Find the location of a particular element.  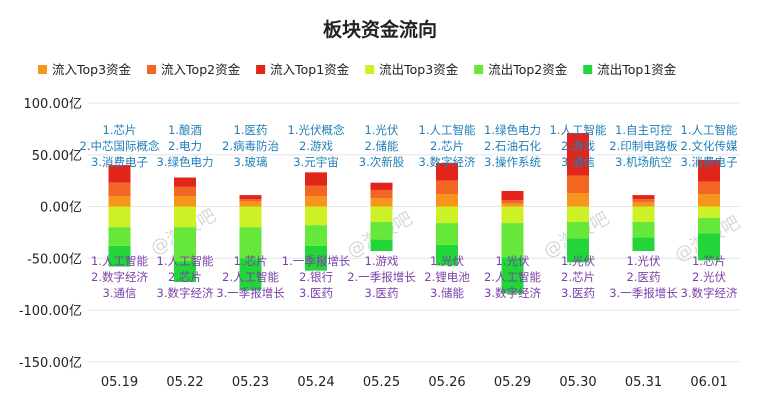

x-tick-label: 05.26 is located at coordinates (446, 382).